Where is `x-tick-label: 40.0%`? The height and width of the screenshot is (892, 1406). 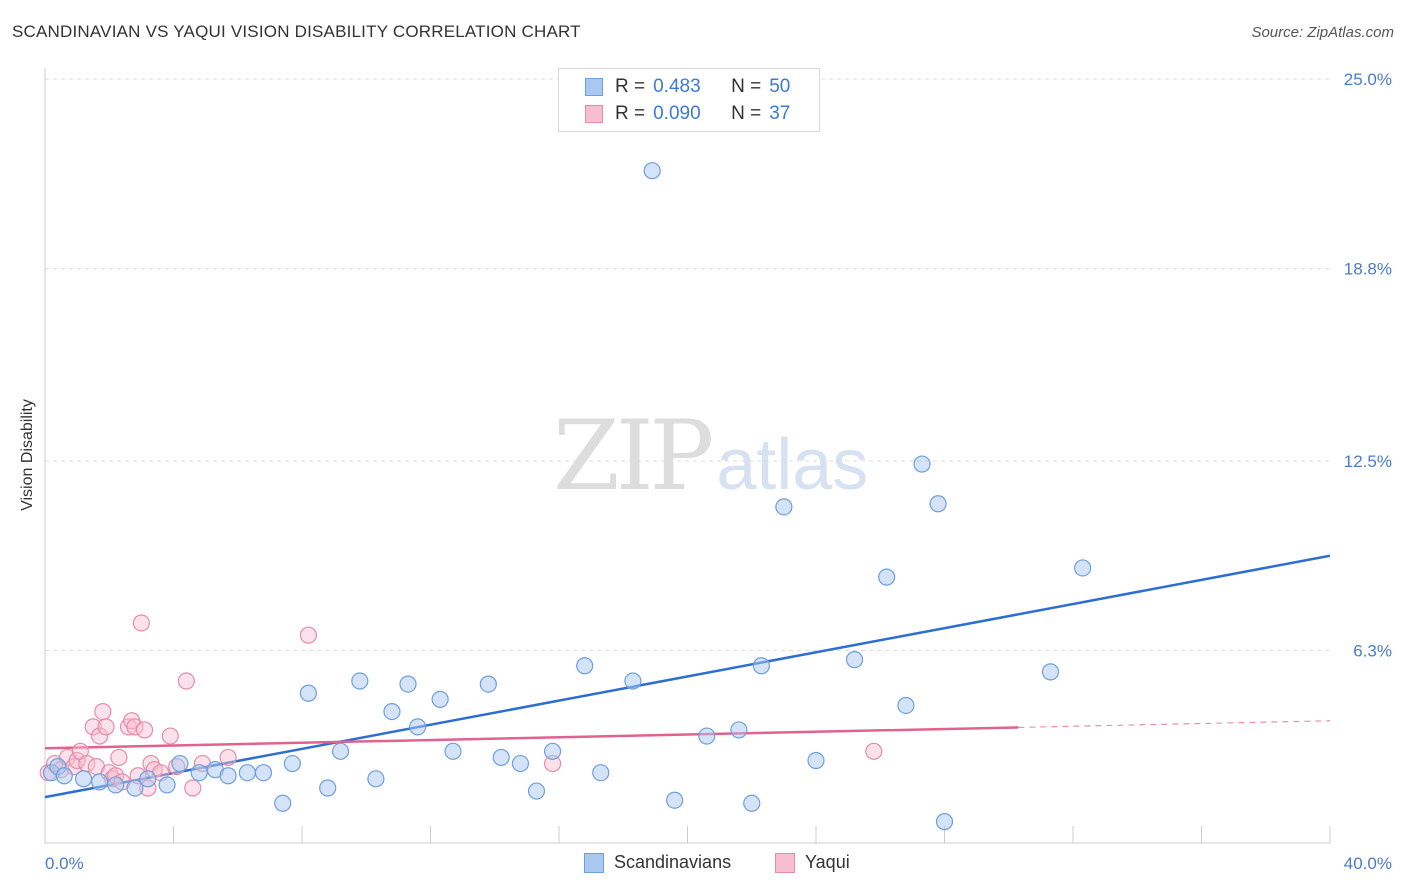 x-tick-label: 40.0% is located at coordinates (1368, 863).